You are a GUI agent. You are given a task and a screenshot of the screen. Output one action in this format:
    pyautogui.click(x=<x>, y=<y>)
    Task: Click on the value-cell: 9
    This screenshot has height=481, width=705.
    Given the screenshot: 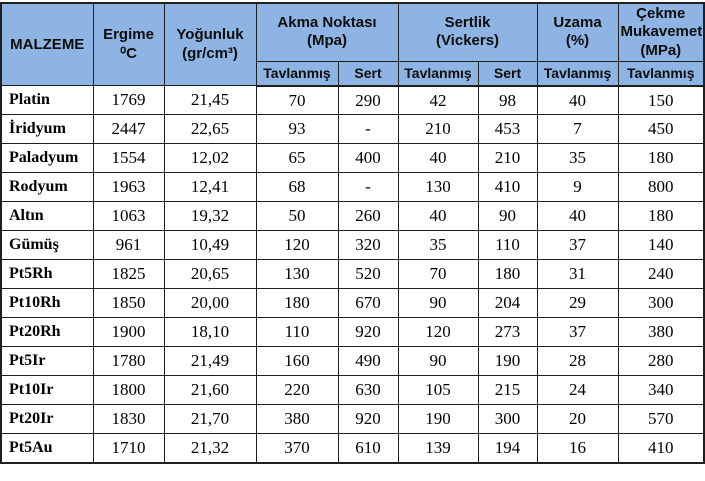 What is the action you would take?
    pyautogui.click(x=577, y=187)
    